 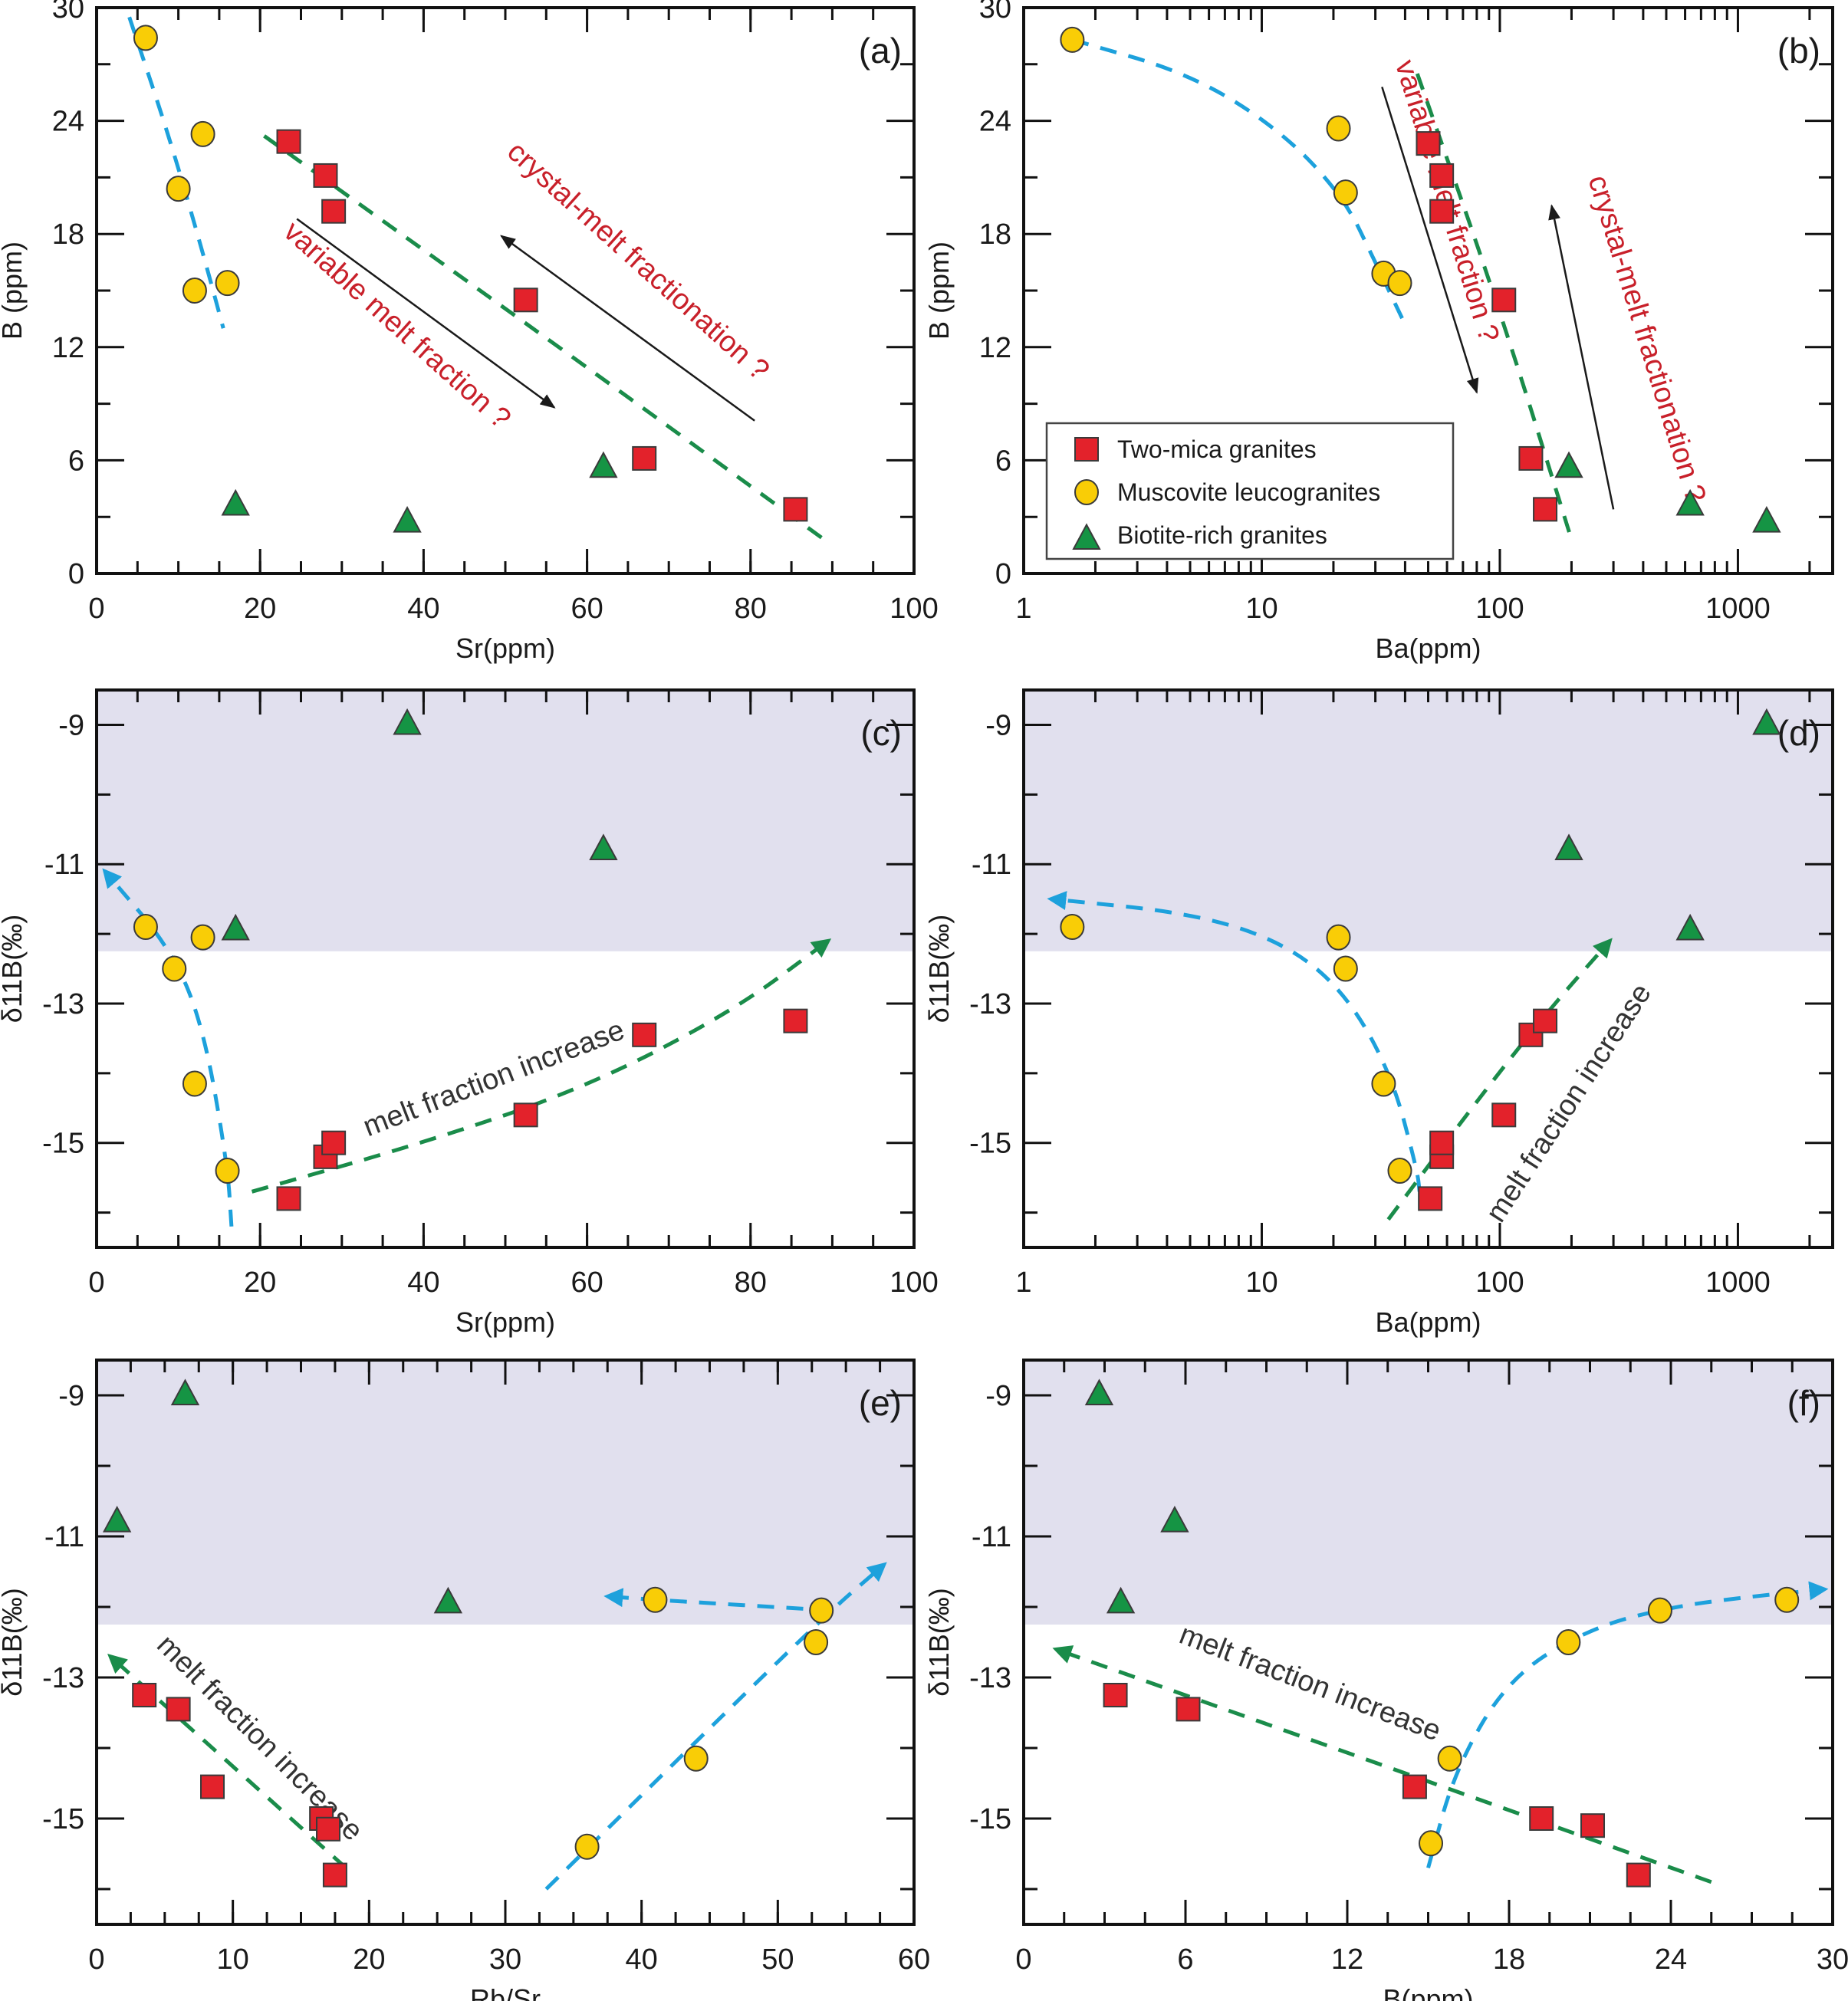 What do you see at coordinates (881, 733) in the screenshot?
I see `panel-label: (c)` at bounding box center [881, 733].